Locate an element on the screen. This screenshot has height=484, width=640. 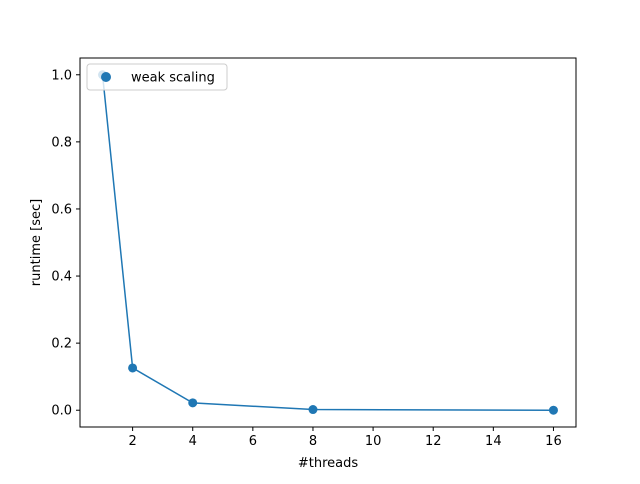
legend-box is located at coordinates (157, 77).